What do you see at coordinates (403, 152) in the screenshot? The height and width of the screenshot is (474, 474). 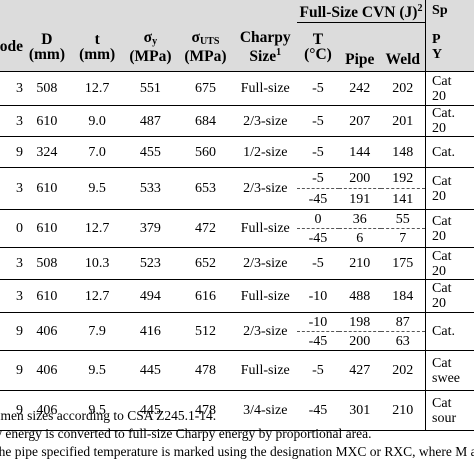 I see `weld-energy-cell: 148` at bounding box center [403, 152].